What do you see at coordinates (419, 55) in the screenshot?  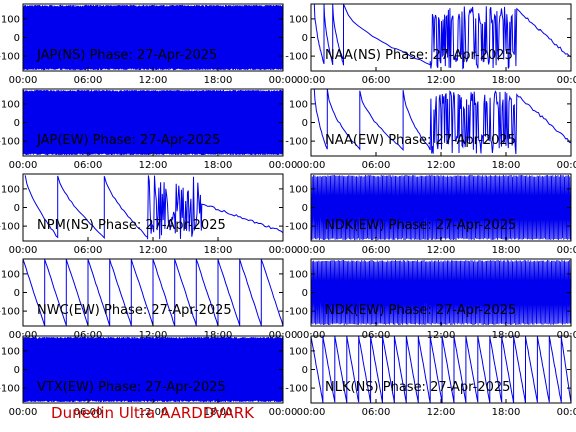 I see `panel-title: NAA(NS) Phase: 27-Apr-2025` at bounding box center [419, 55].